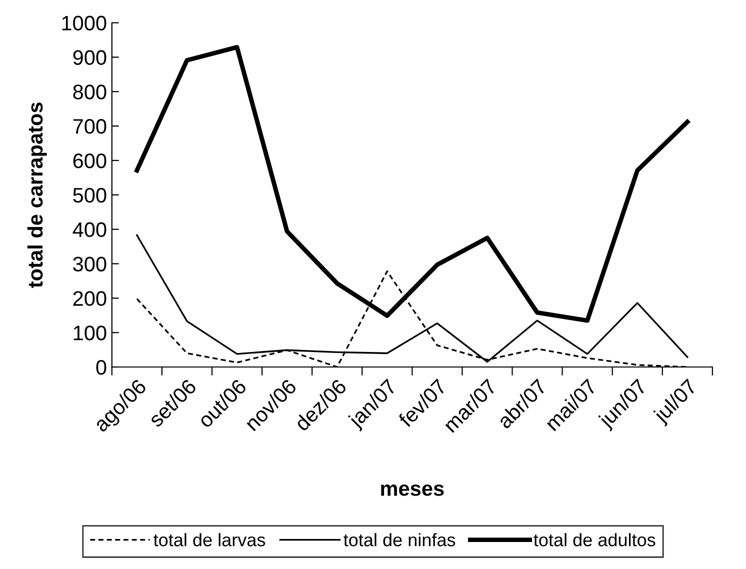 The width and height of the screenshot is (746, 569). Describe the element at coordinates (412, 490) in the screenshot. I see `x-axis-title: meses` at that location.